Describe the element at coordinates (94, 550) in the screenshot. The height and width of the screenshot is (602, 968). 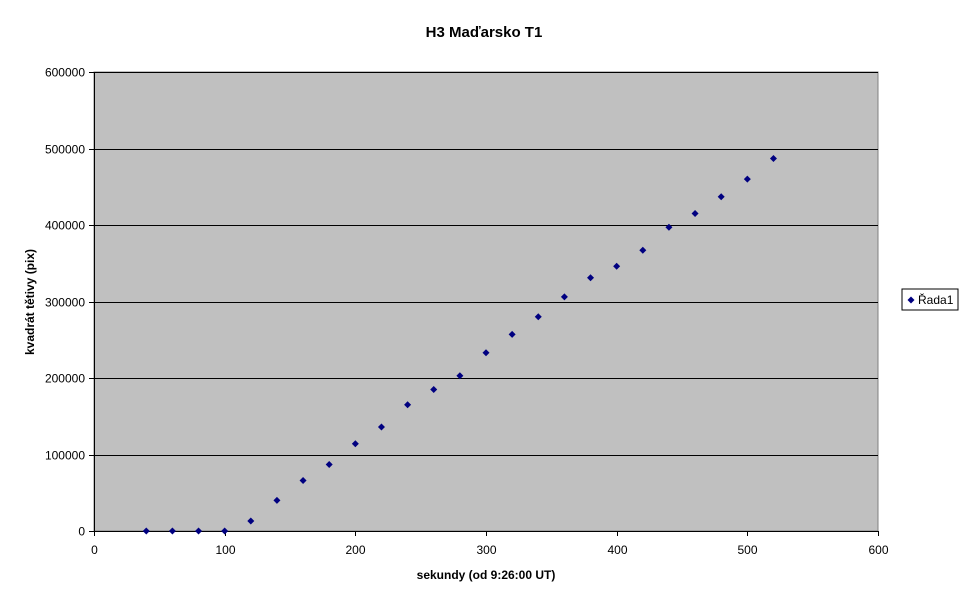
I see `x-tick-label: 0` at that location.